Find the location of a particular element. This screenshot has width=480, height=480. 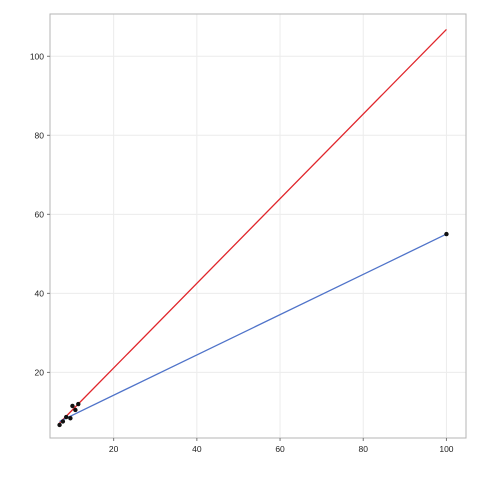

y-tick-label: 60 is located at coordinates (40, 214).